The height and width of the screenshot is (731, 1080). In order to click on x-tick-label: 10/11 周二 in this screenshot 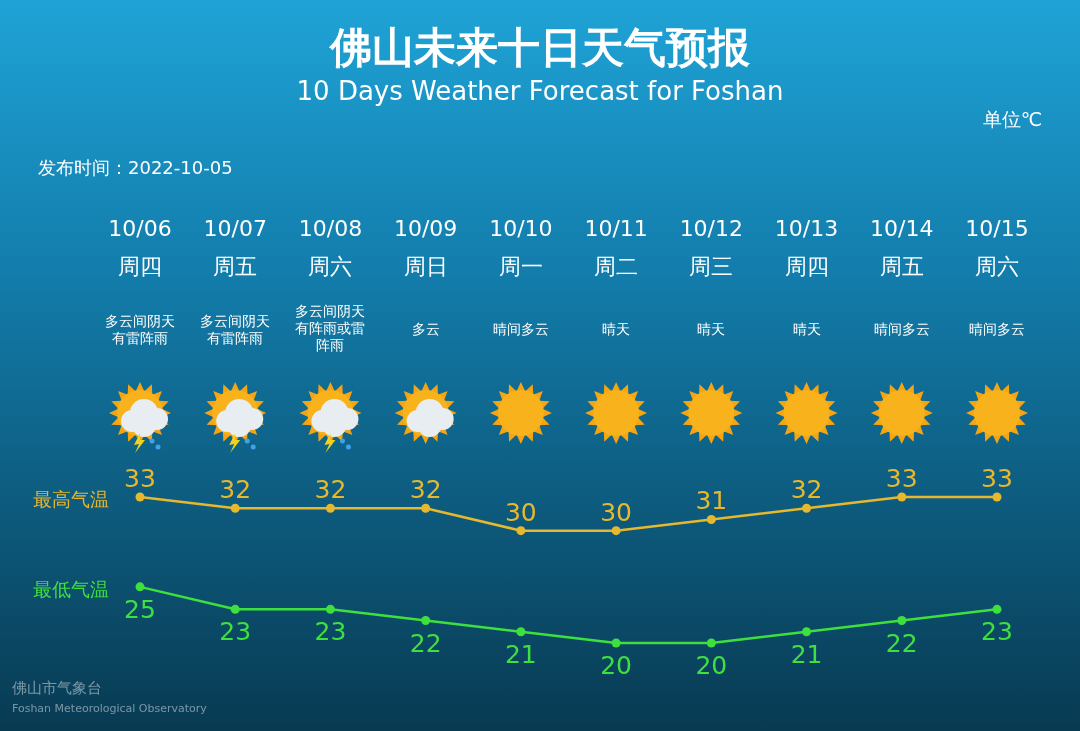, I will do `click(616, 247)`.